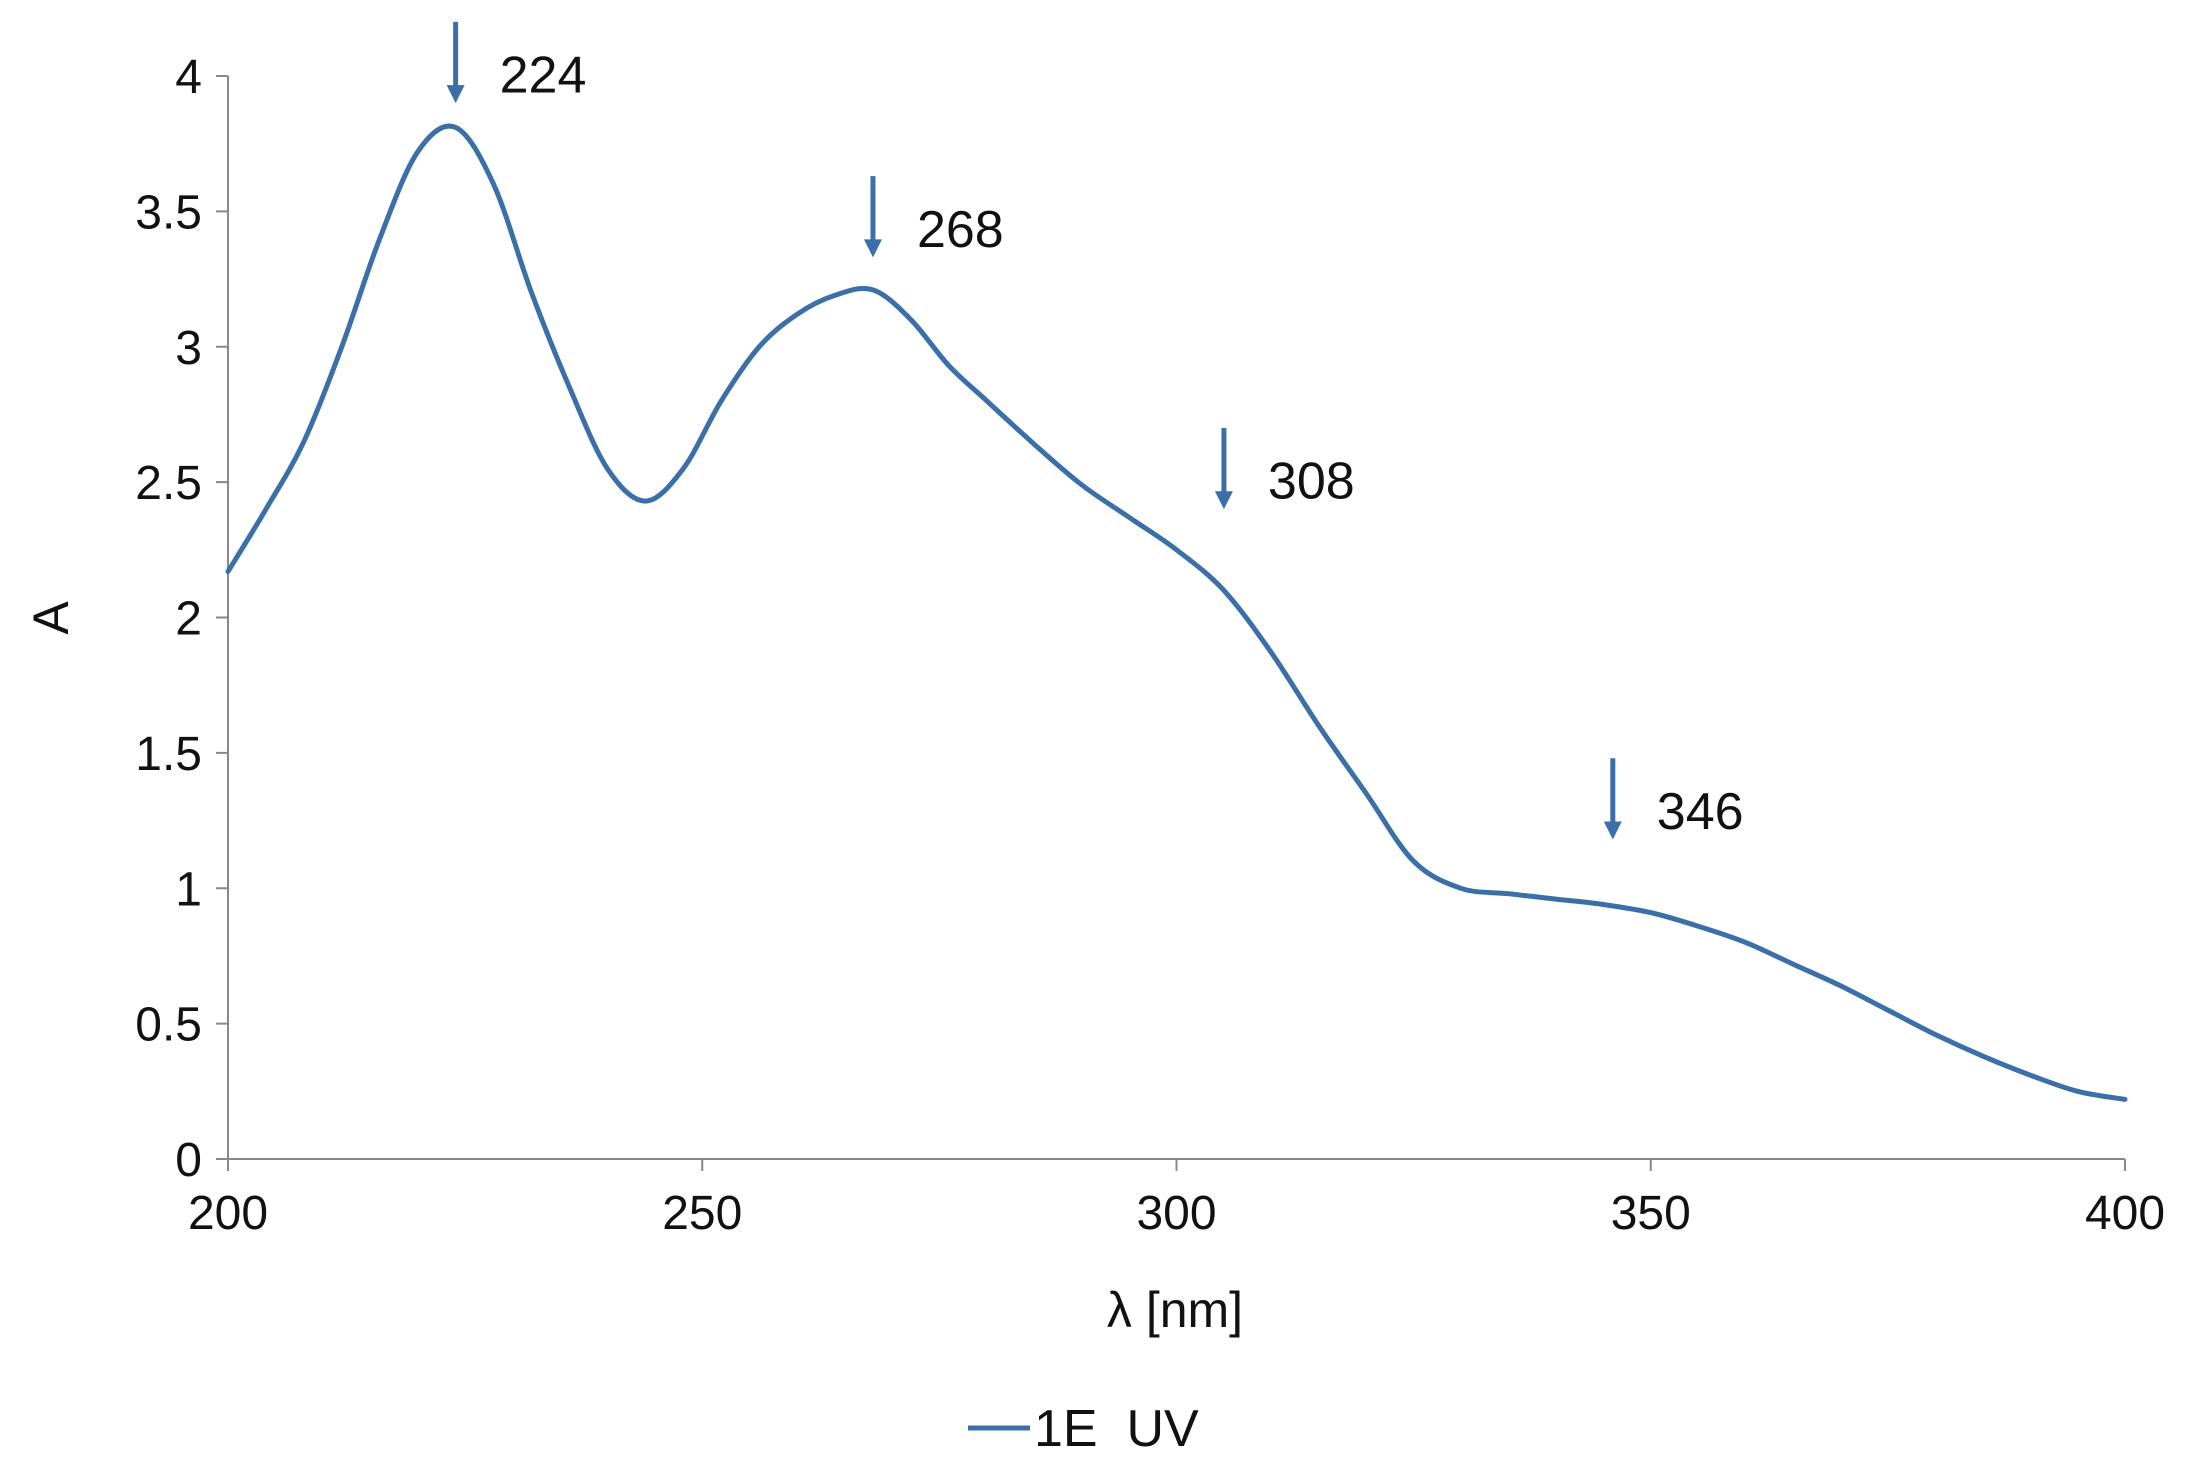  I want to click on y-axis-ticks: 0 0.5 1 1.5 2 2.5 3 3.5 4, so click(181, 619).